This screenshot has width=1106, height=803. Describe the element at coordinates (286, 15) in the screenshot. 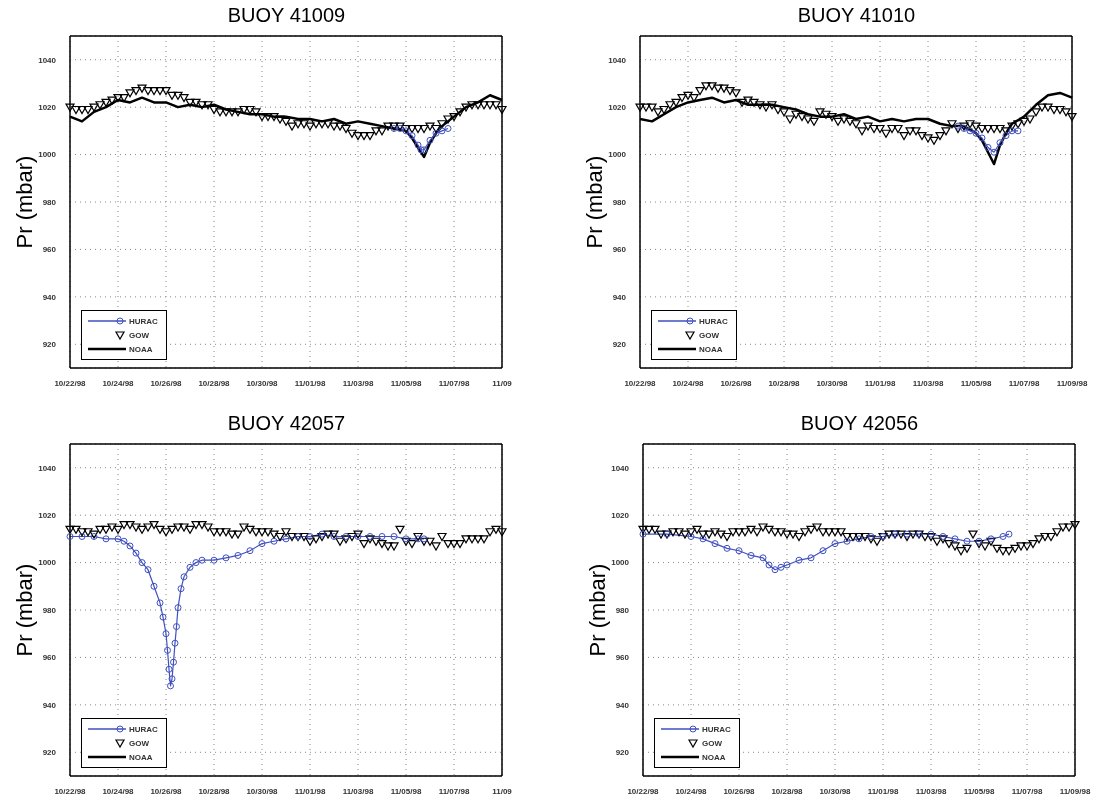

I see `chart-title: BUOY 41009` at that location.